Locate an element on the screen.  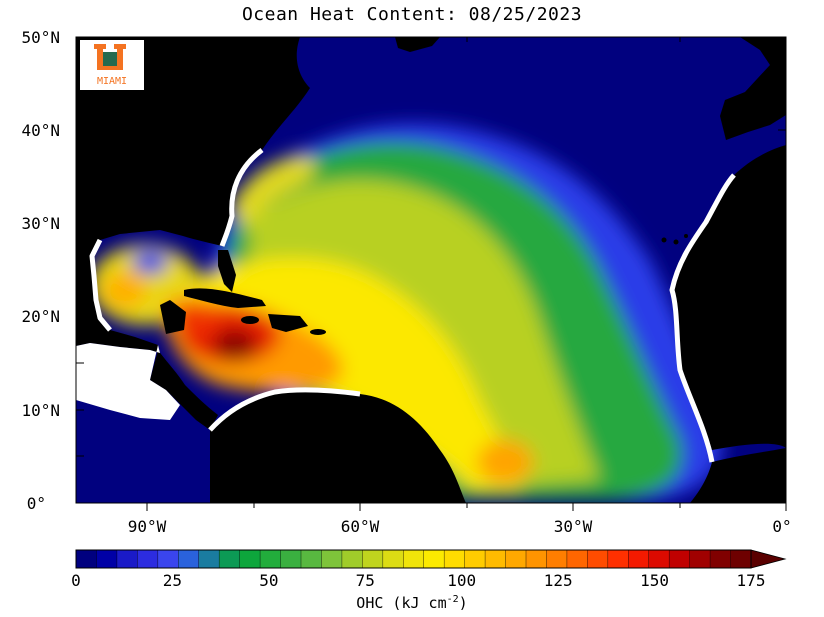
units-close: ) is located at coordinates (463, 603).